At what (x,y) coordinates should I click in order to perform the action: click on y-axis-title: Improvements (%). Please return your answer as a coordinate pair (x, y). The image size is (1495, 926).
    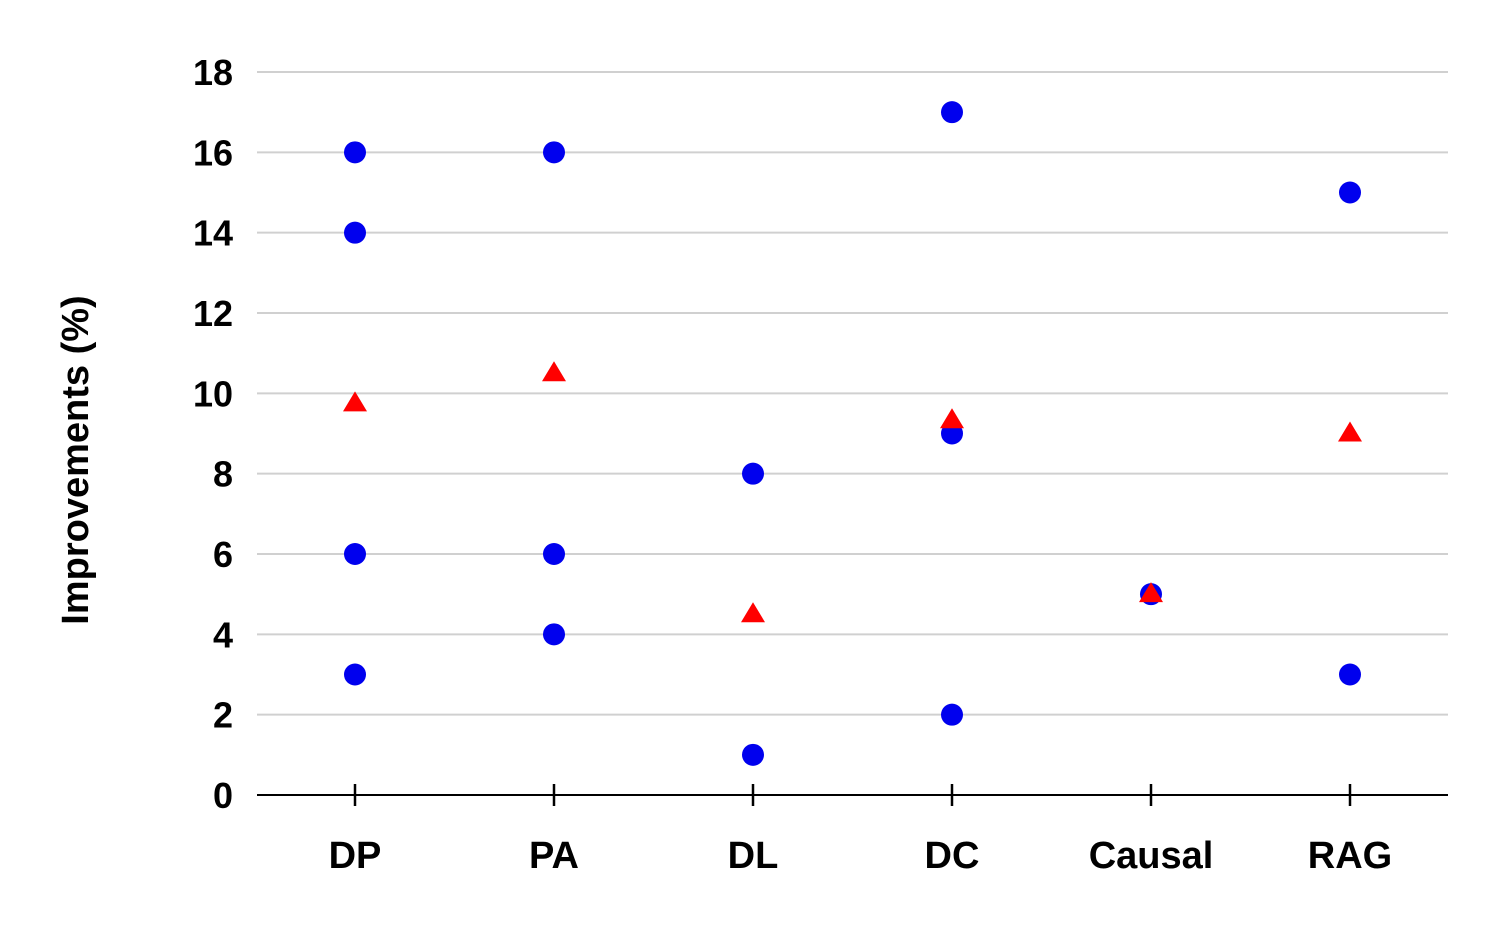
    Looking at the image, I should click on (76, 459).